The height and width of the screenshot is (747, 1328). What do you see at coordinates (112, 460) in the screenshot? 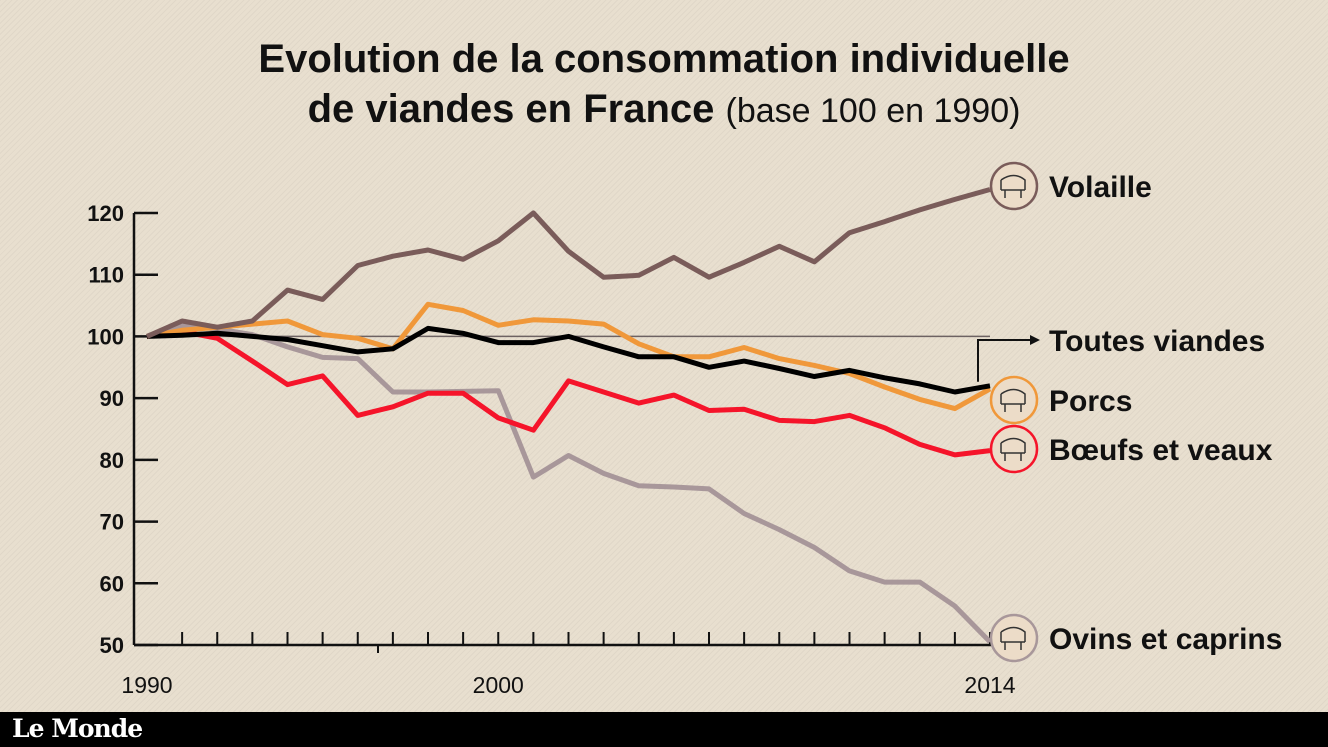
I see `y-tick-label: 80` at bounding box center [112, 460].